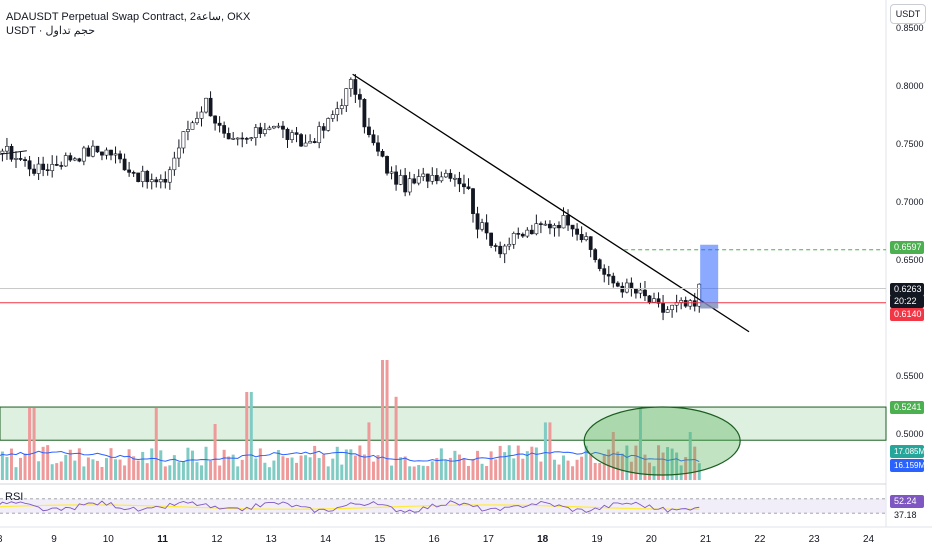 The height and width of the screenshot is (550, 932). What do you see at coordinates (350, 507) in the screenshot?
I see `rsi-line` at bounding box center [350, 507].